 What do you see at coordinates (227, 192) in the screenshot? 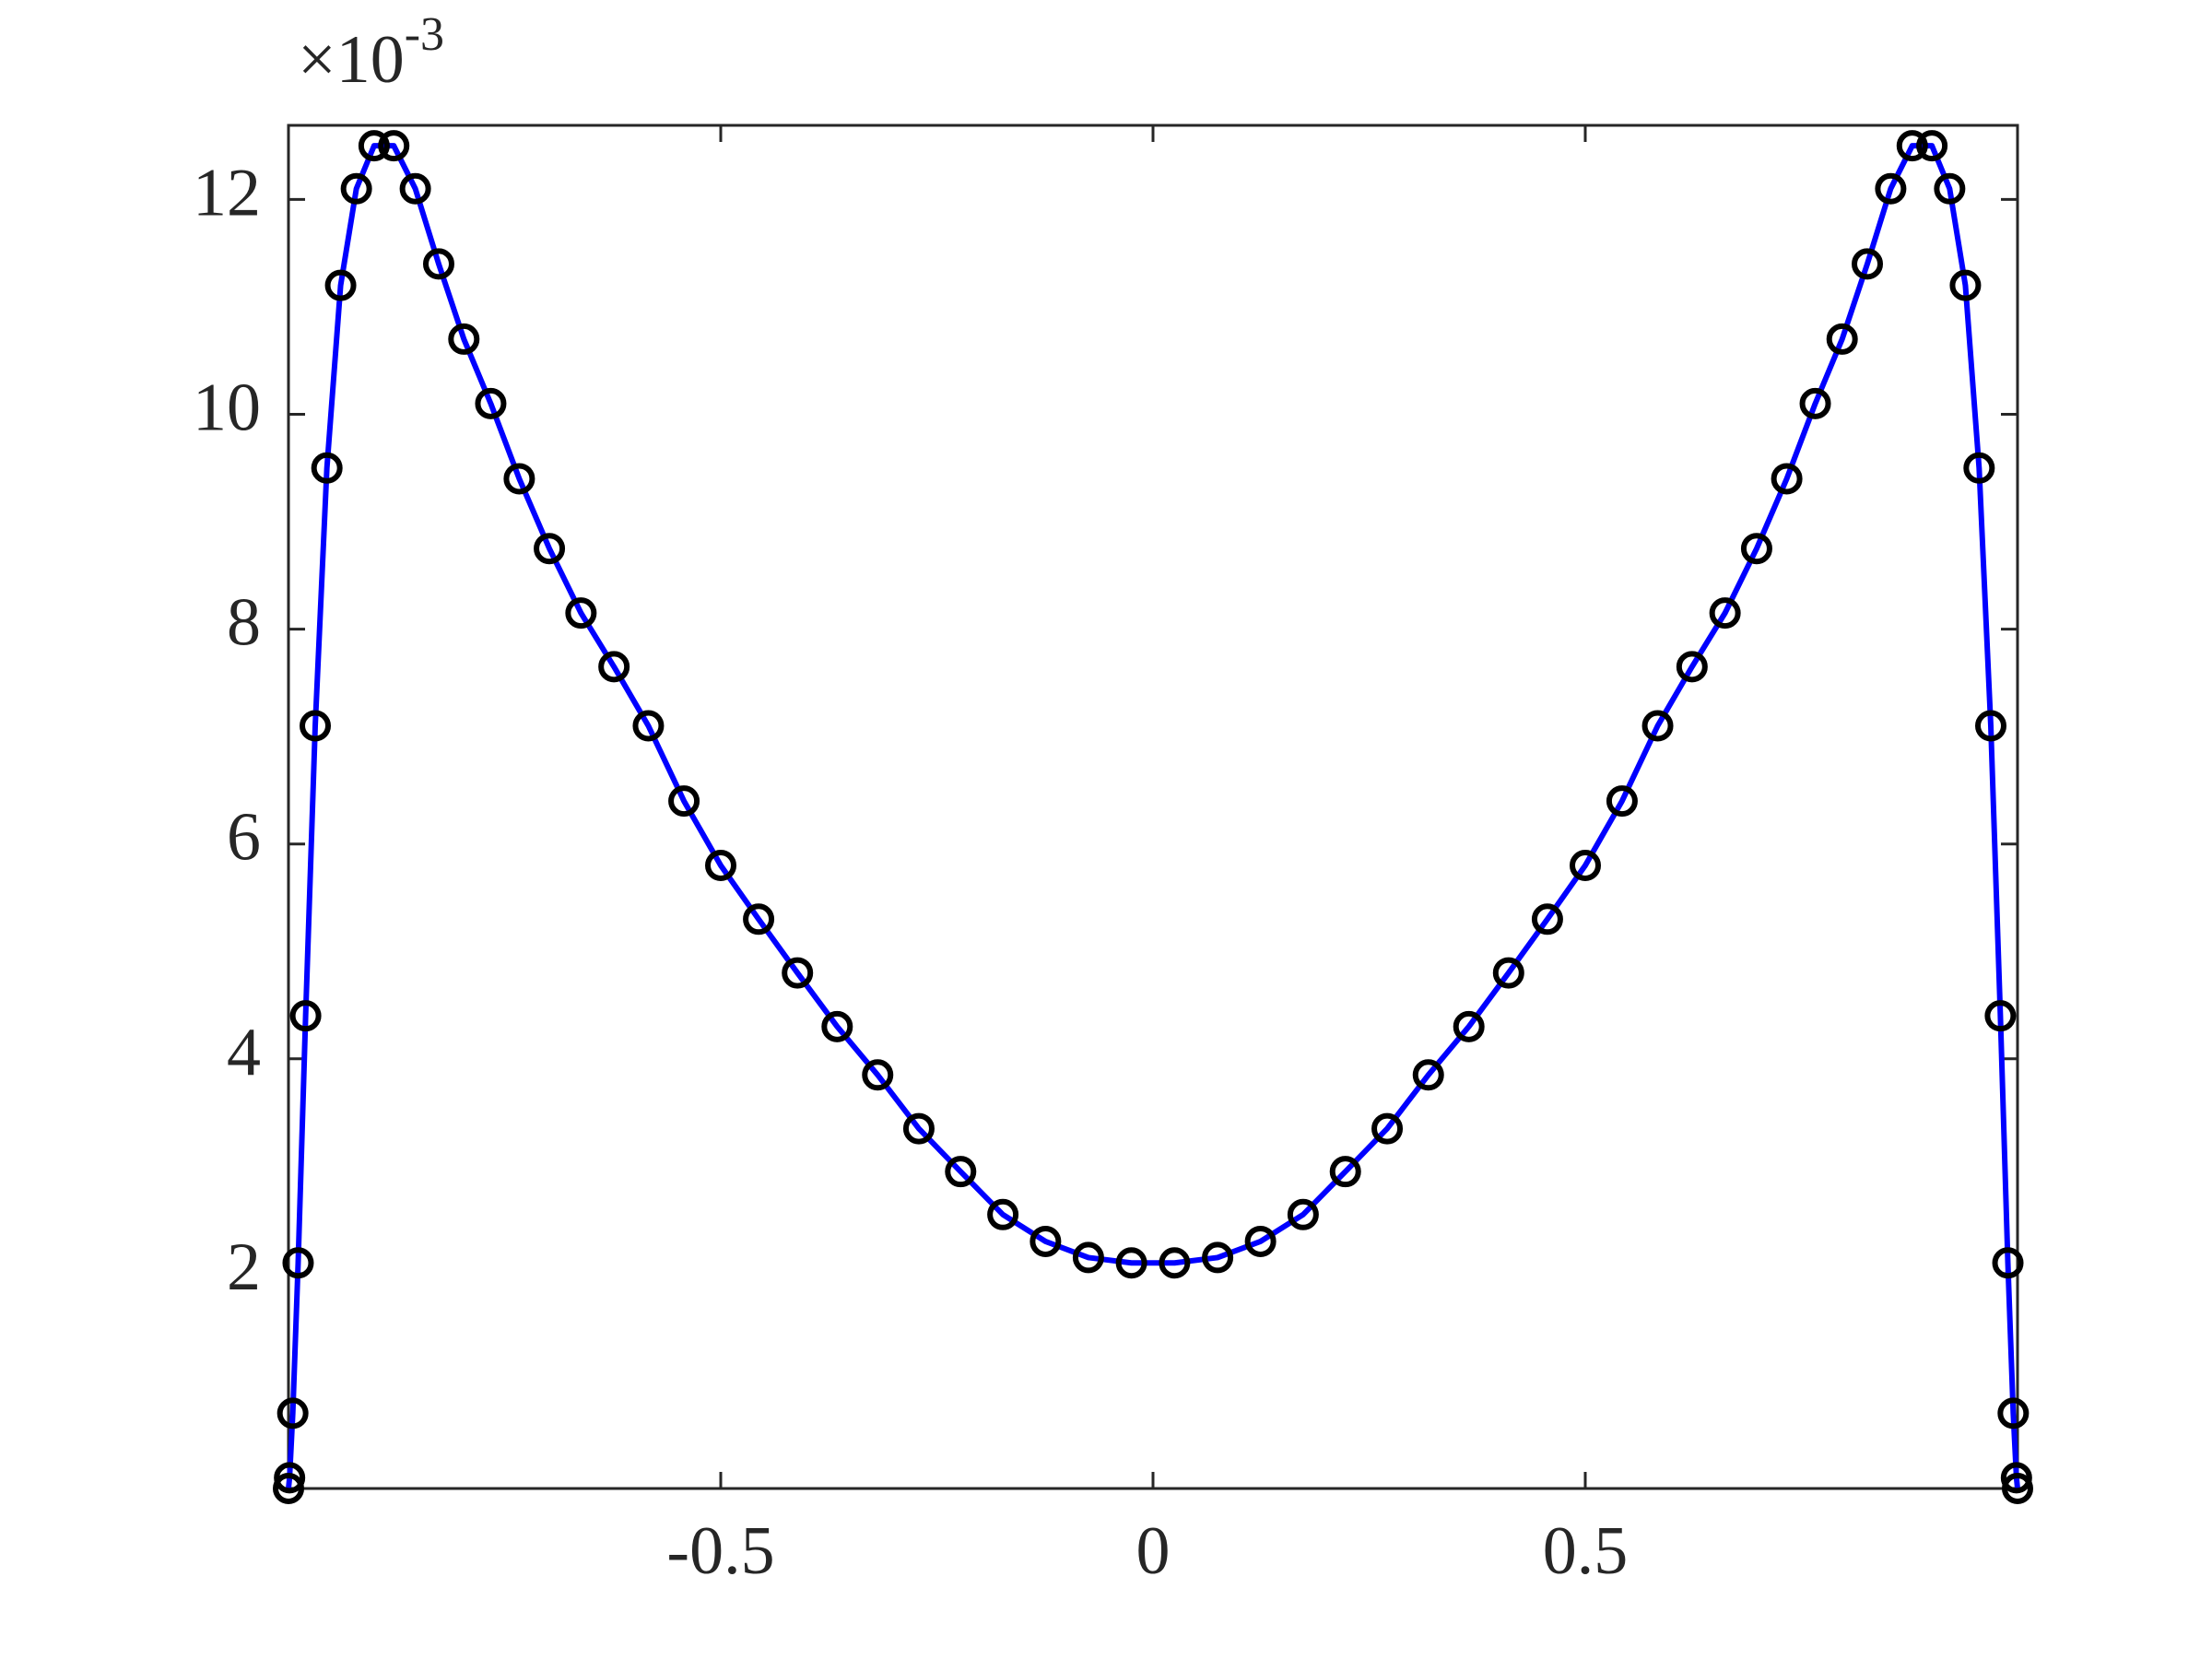
I see `y-tick-label: 12` at bounding box center [227, 192].